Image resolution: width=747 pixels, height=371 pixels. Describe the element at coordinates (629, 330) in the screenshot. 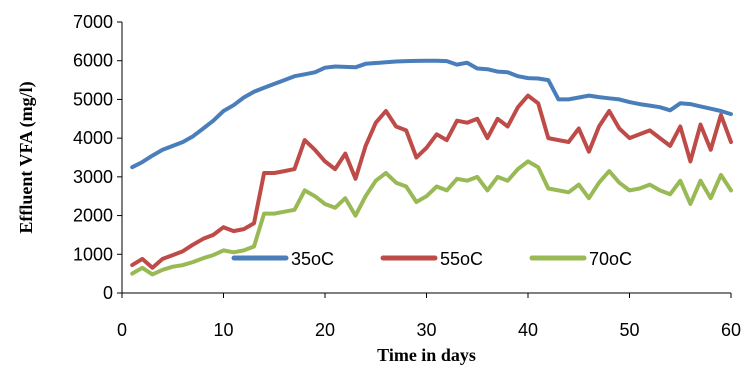

I see `x-tick-label: 50` at that location.